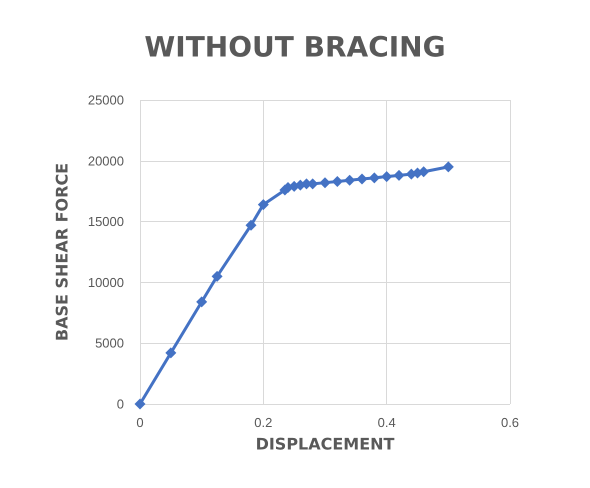 This screenshot has width=590, height=488. What do you see at coordinates (109, 343) in the screenshot?
I see `y-tick-label: 5000` at bounding box center [109, 343].